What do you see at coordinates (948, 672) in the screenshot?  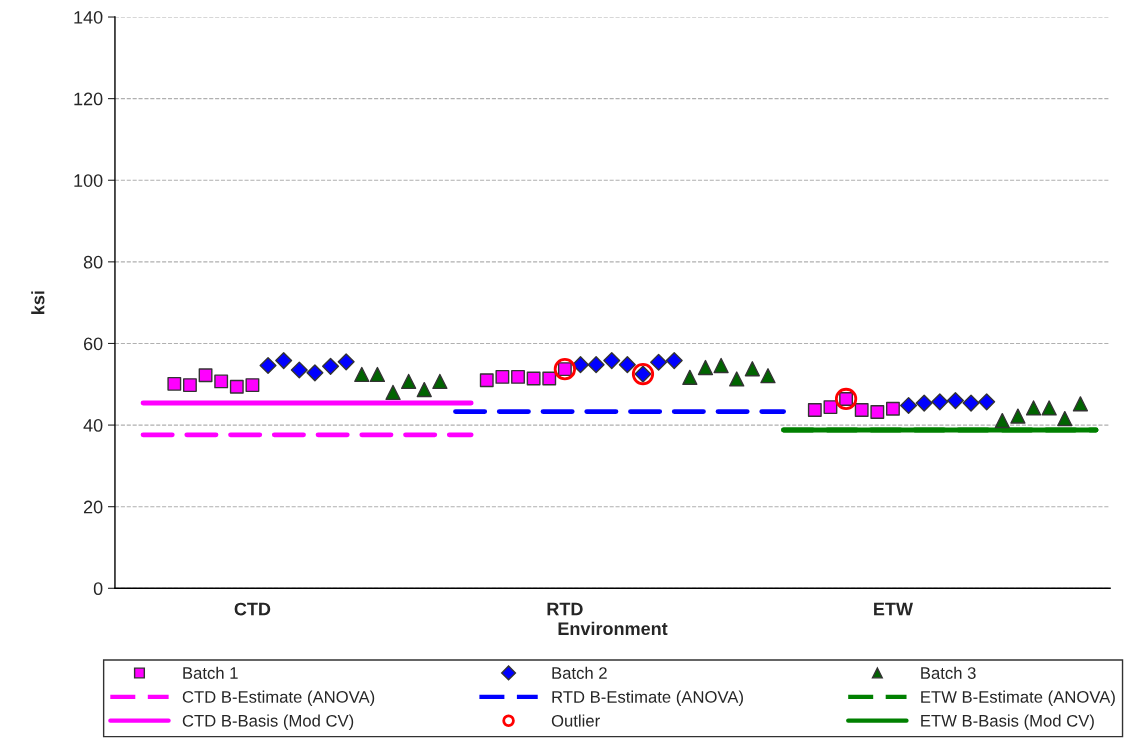 I see `legend-label: Batch 3` at bounding box center [948, 672].